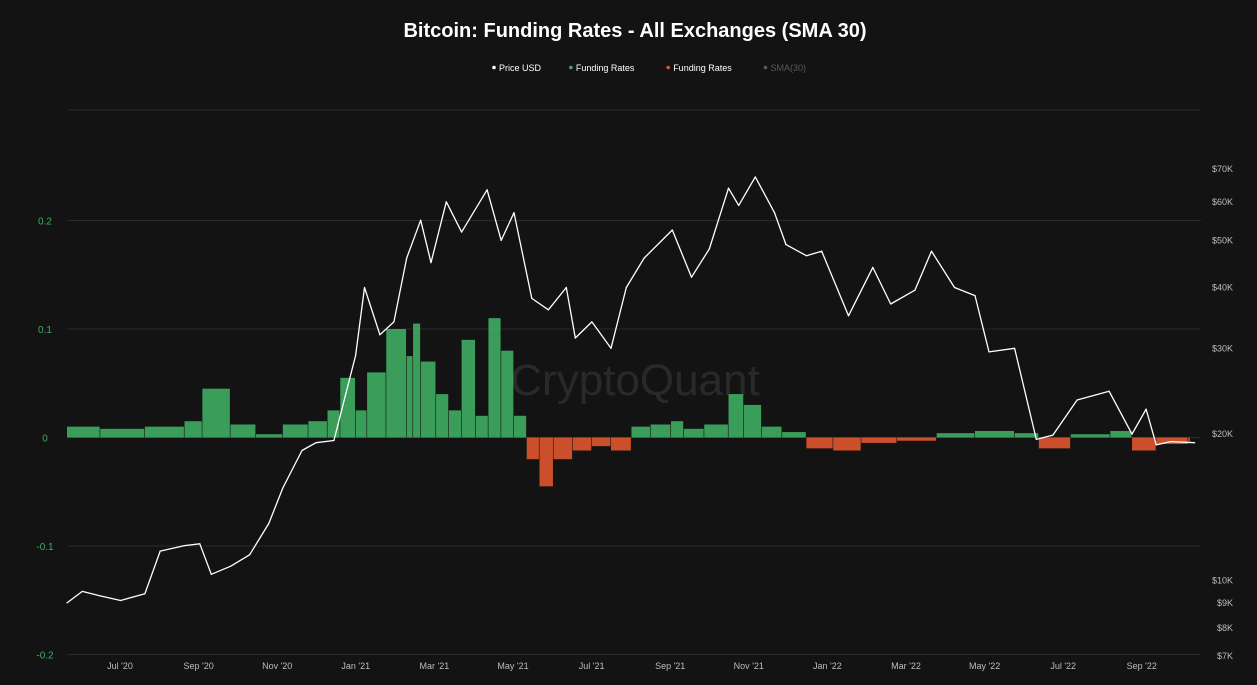 The image size is (1257, 685). I want to click on y-right-tick-label: $50K, so click(1222, 240).